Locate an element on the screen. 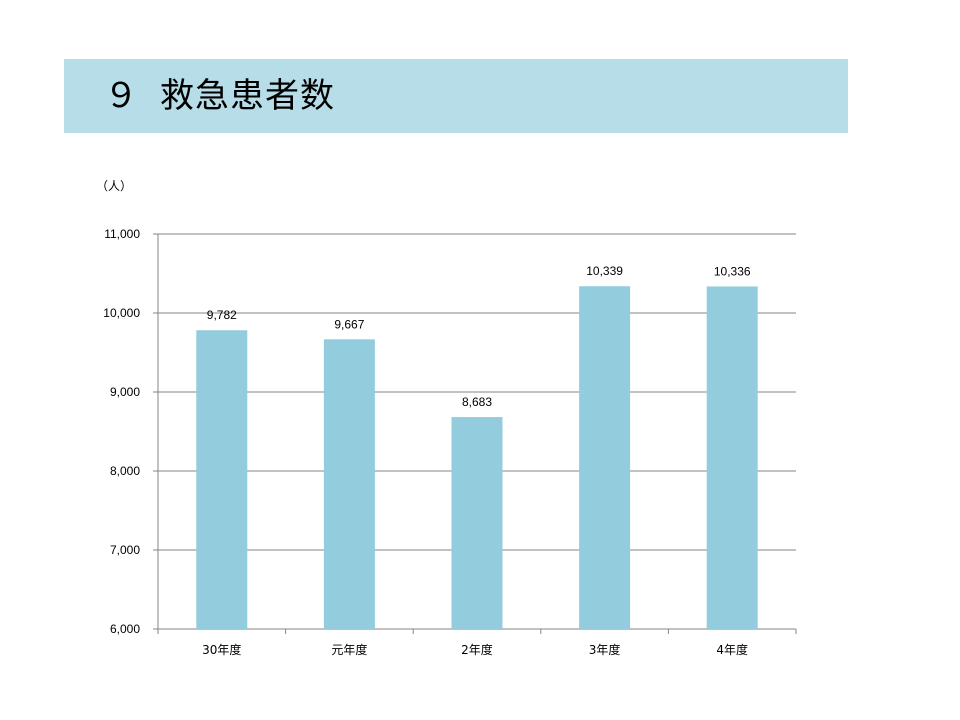 This screenshot has height=720, width=960. title-band: ９ 救急患者数 is located at coordinates (456, 96).